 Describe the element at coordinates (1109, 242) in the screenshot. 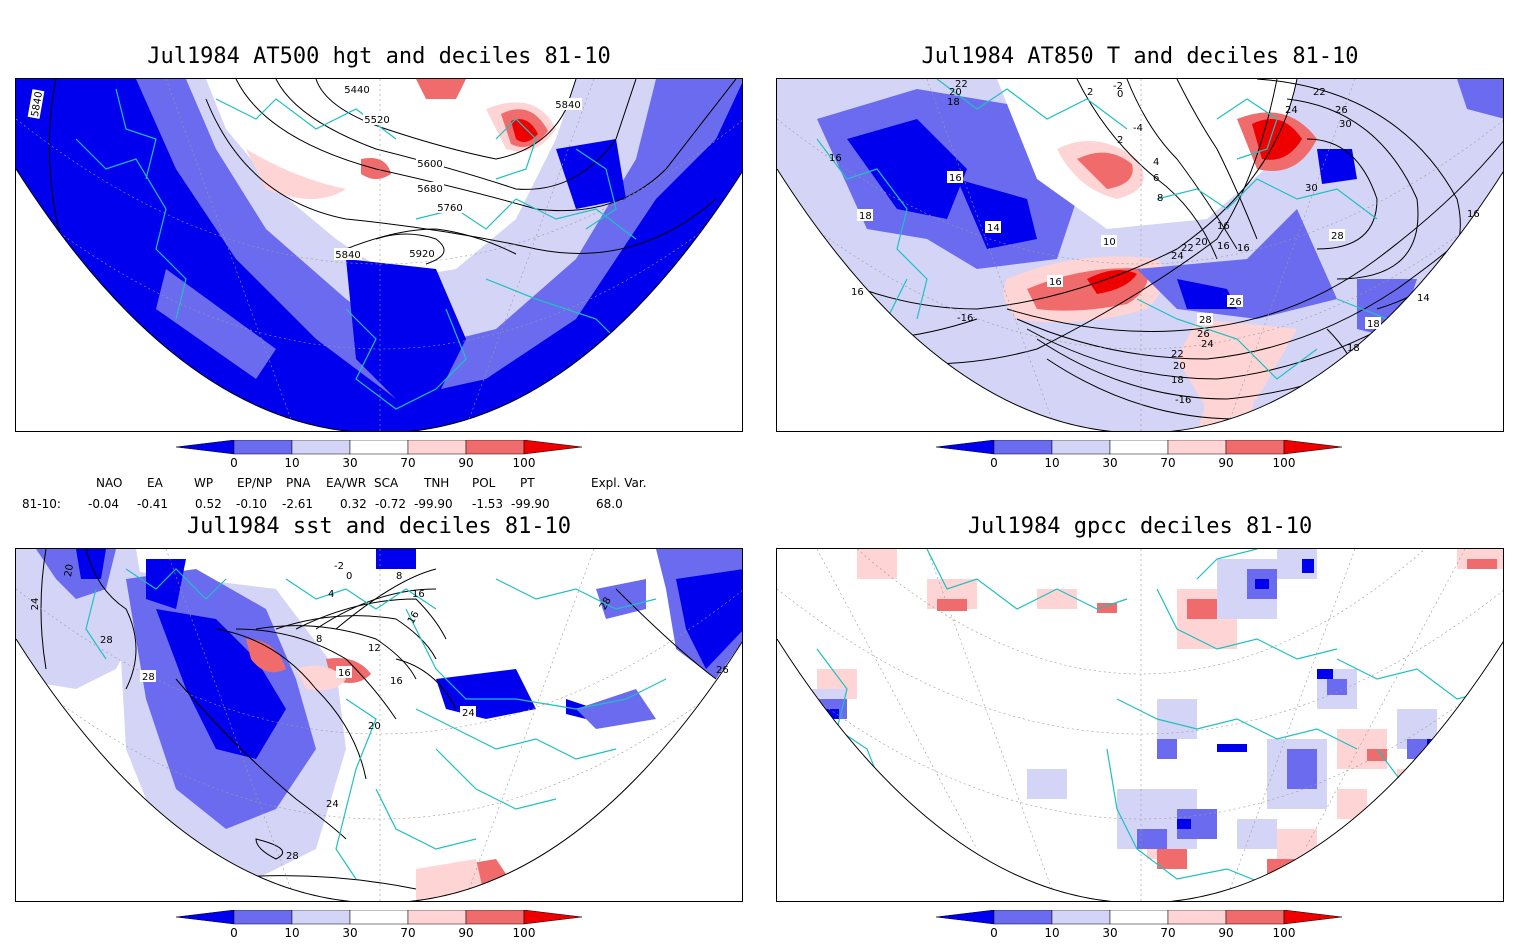

I see `contour-label: 10` at that location.